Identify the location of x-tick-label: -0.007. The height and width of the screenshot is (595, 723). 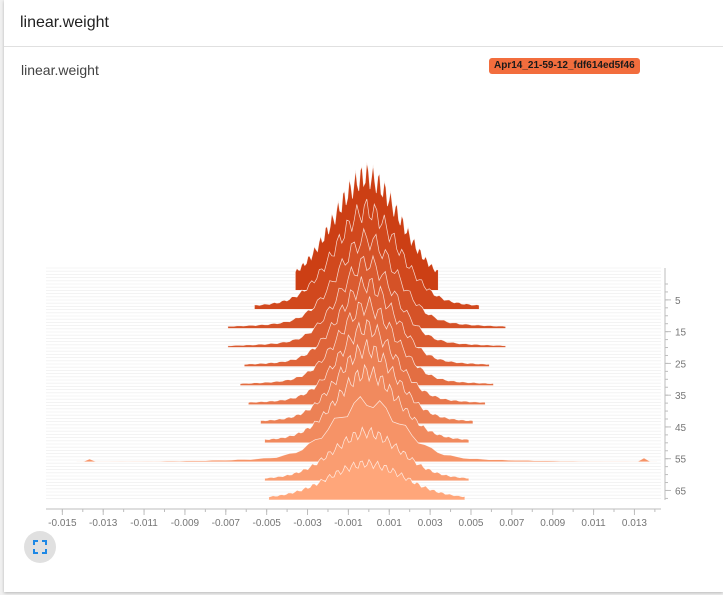
(226, 523).